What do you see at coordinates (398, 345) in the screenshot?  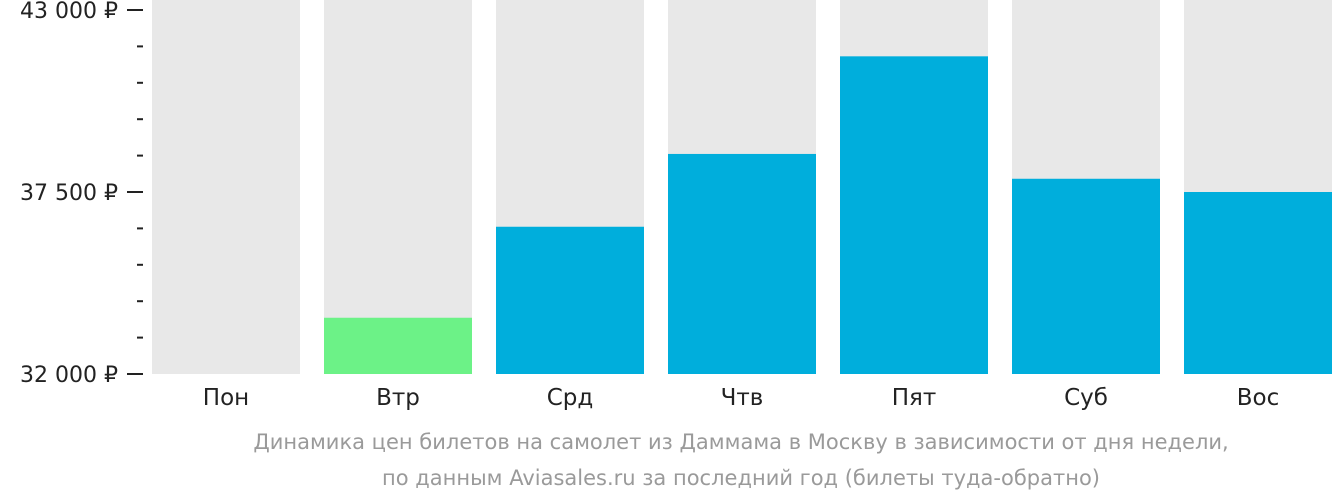 I see `bar-Втр` at bounding box center [398, 345].